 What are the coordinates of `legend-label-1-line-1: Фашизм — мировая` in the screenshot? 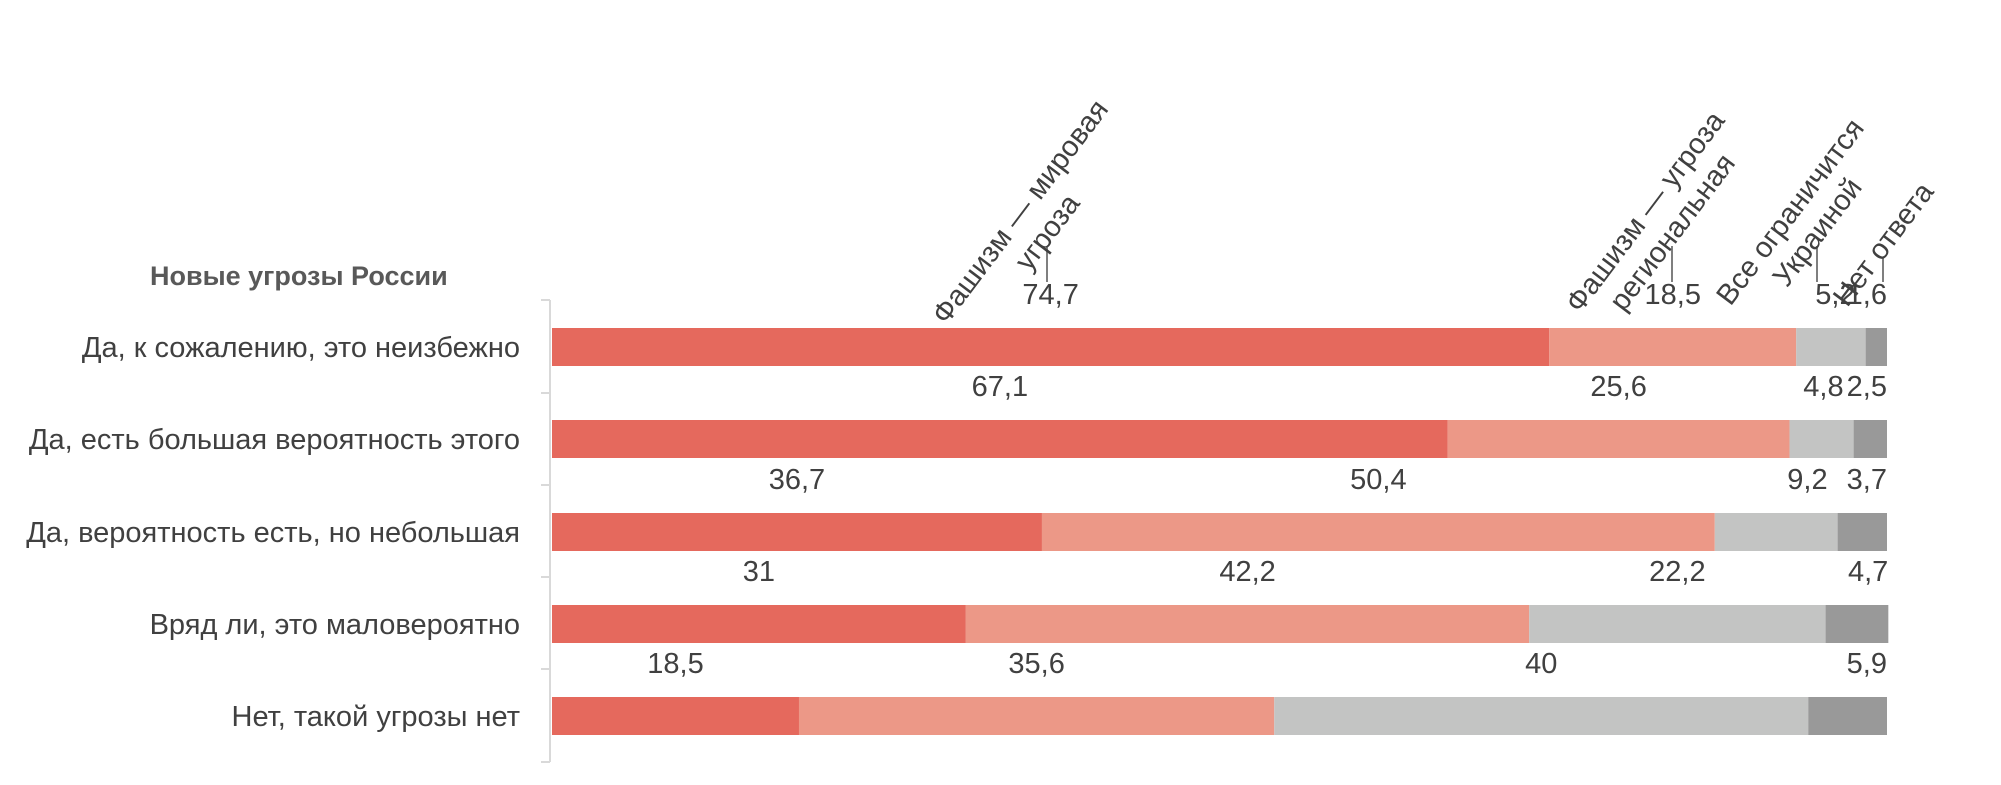 It's located at (1020, 212).